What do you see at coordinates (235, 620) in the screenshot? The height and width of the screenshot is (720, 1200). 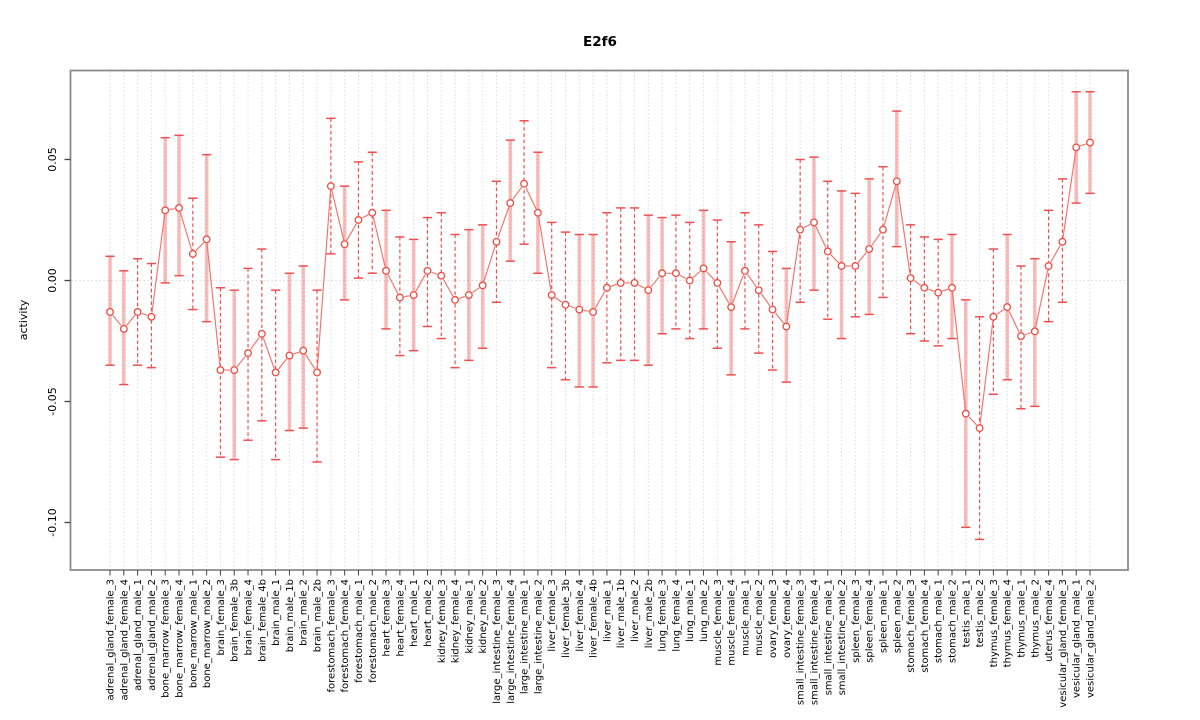 I see `x-tick-label: brain_female_3b` at bounding box center [235, 620].